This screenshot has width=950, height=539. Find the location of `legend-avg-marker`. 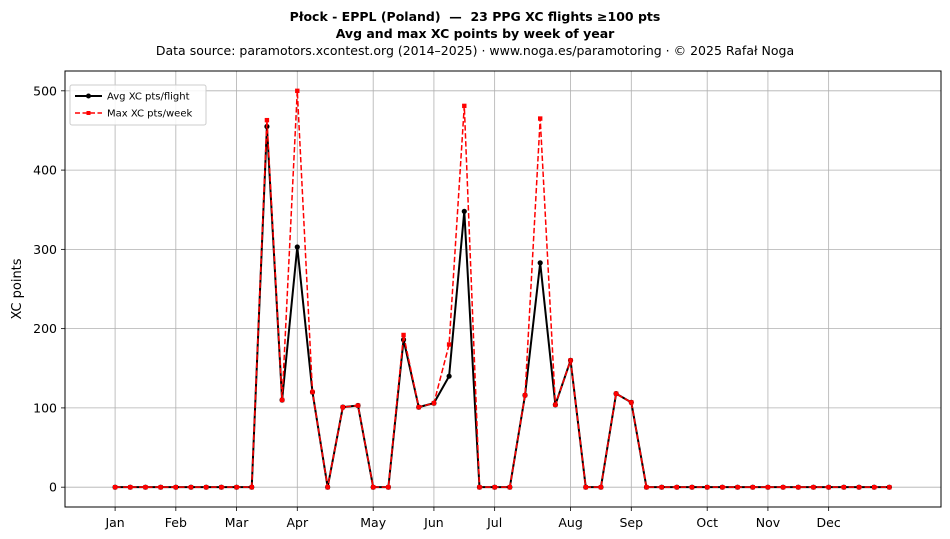

legend-avg-marker is located at coordinates (88, 96).